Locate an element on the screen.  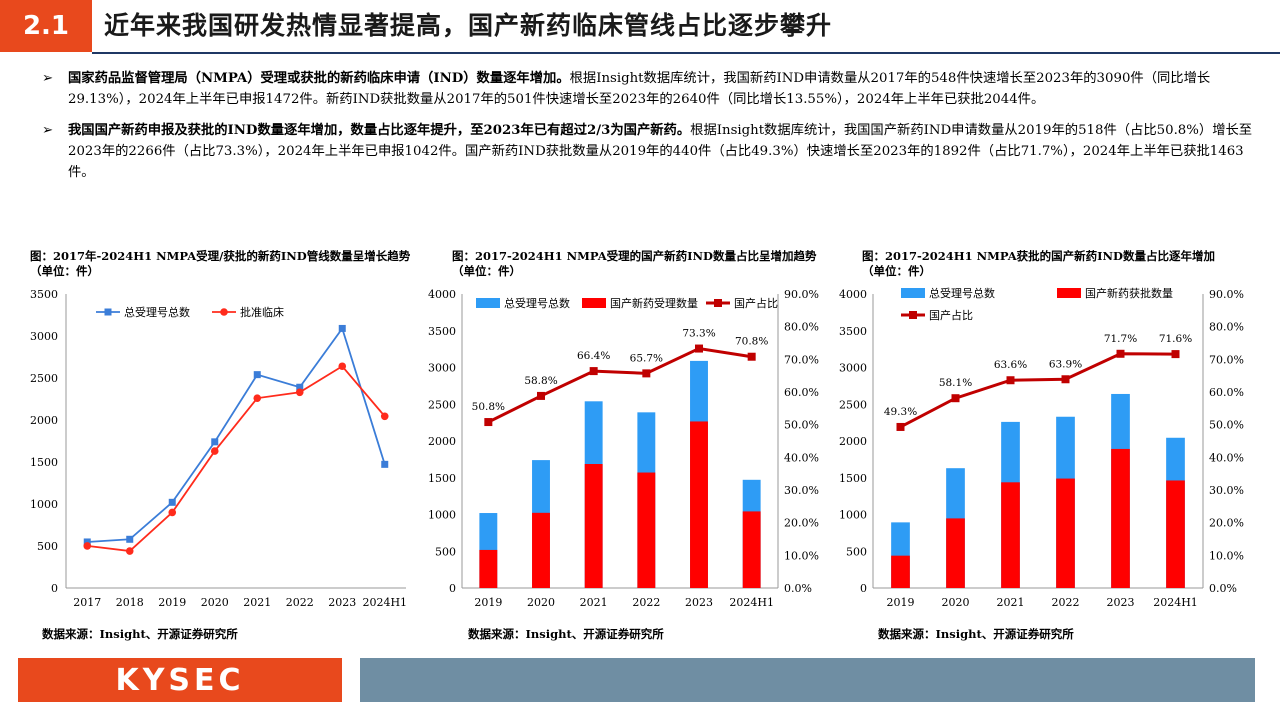
legend-label: 国产新药获批数量 is located at coordinates (1129, 293).